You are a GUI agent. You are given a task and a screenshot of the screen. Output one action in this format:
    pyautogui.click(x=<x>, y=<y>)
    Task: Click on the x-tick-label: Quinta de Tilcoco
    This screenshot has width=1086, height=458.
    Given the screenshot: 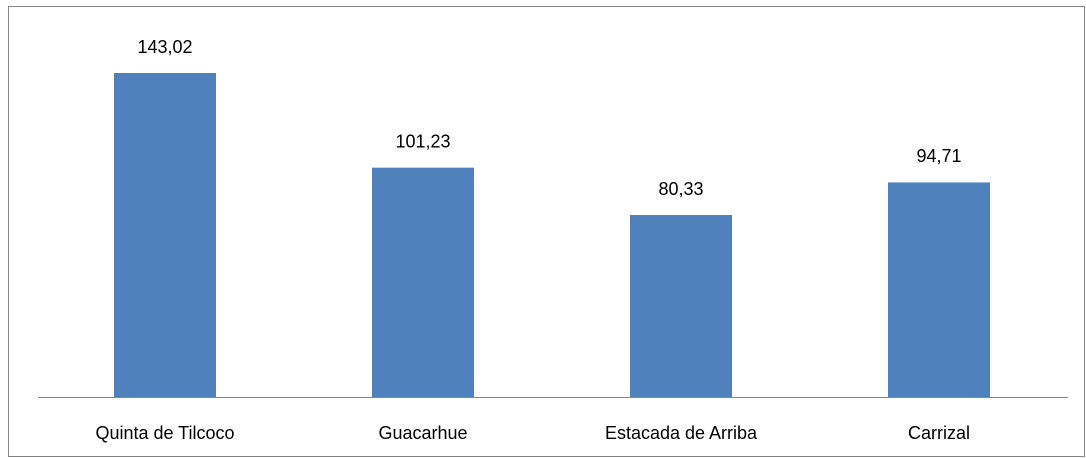 What is the action you would take?
    pyautogui.click(x=164, y=433)
    